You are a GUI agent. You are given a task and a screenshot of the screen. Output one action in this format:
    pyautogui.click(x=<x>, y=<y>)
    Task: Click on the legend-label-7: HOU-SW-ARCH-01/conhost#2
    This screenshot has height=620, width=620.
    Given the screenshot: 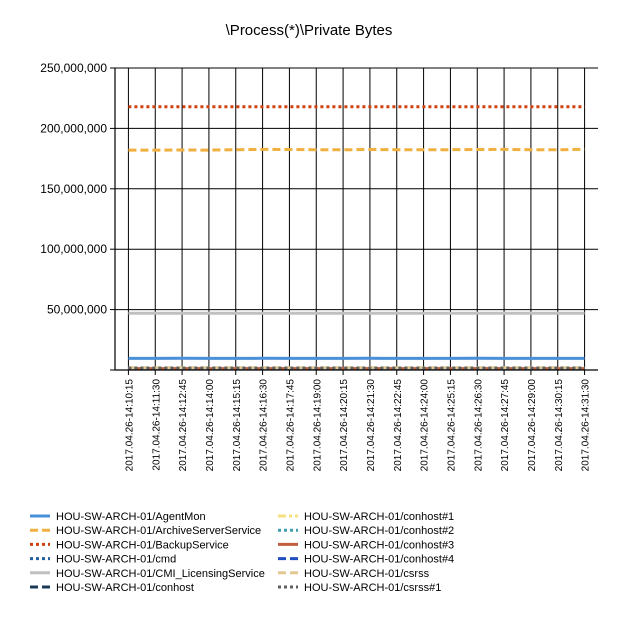 What is the action you would take?
    pyautogui.click(x=379, y=531)
    